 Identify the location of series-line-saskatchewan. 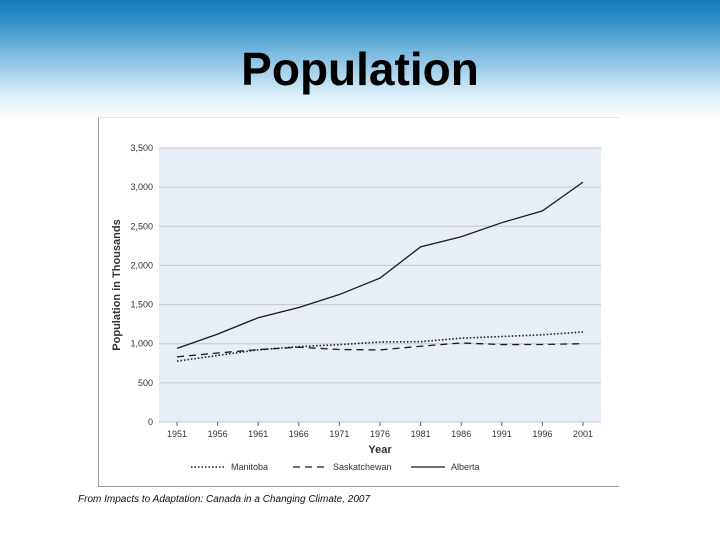
(380, 350).